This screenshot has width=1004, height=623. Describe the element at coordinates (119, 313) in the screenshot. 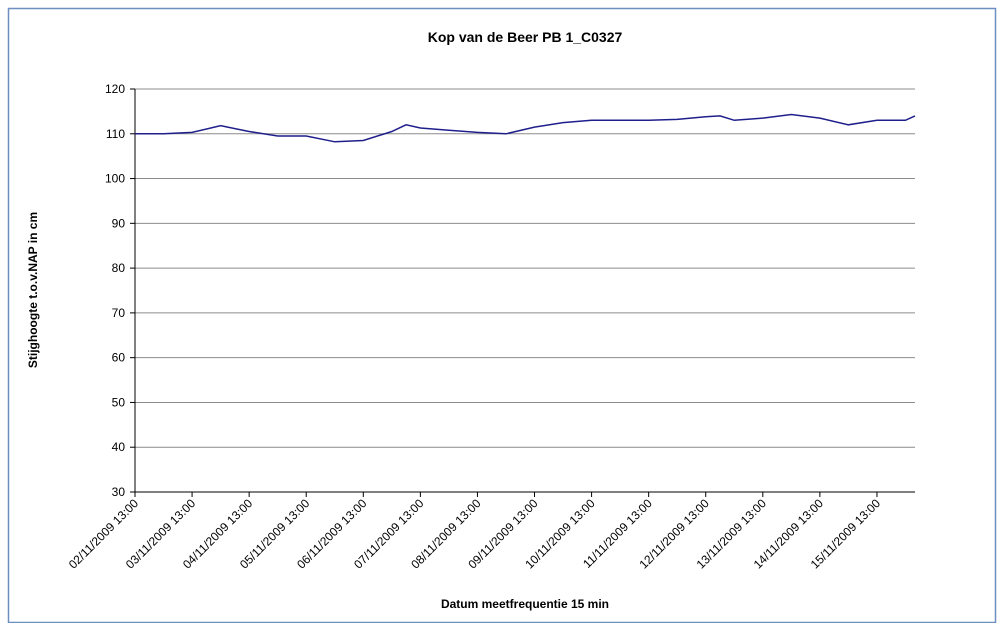

I see `y-tick-label: 70` at that location.